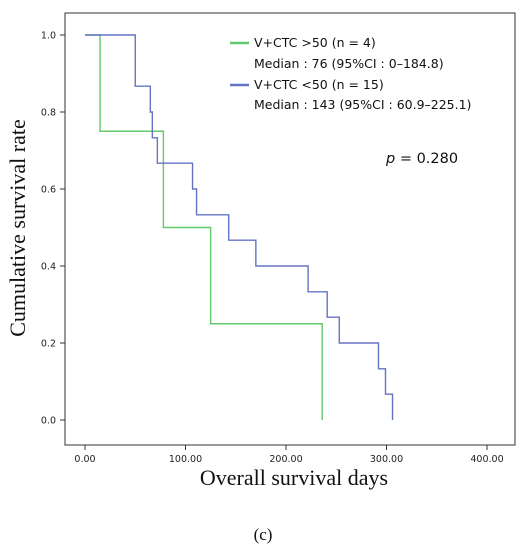 The height and width of the screenshot is (550, 523). What do you see at coordinates (285, 459) in the screenshot?
I see `x-tick-label: 200.00` at bounding box center [285, 459].